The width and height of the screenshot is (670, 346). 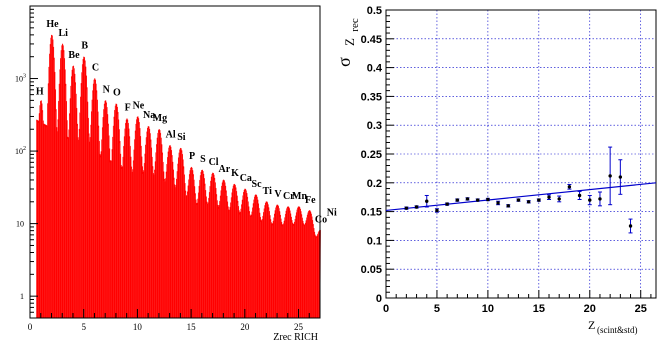 What do you see at coordinates (181, 137) in the screenshot?
I see `element-label: Si` at bounding box center [181, 137].